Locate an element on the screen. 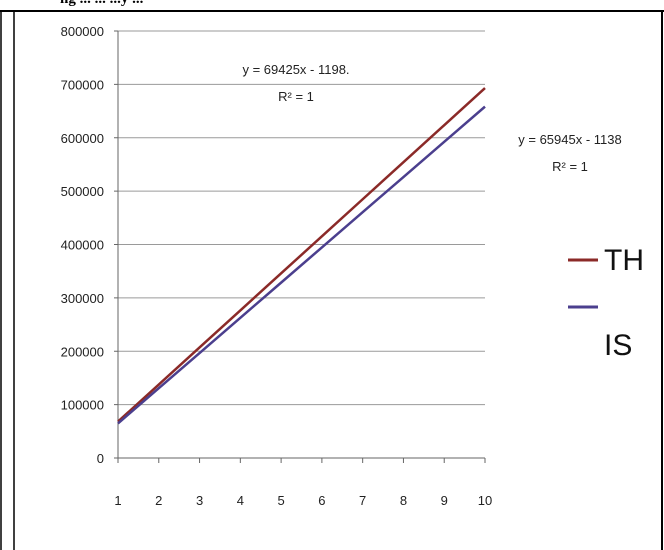 This screenshot has width=664, height=550. y-tick-label: 400000 is located at coordinates (82, 245).